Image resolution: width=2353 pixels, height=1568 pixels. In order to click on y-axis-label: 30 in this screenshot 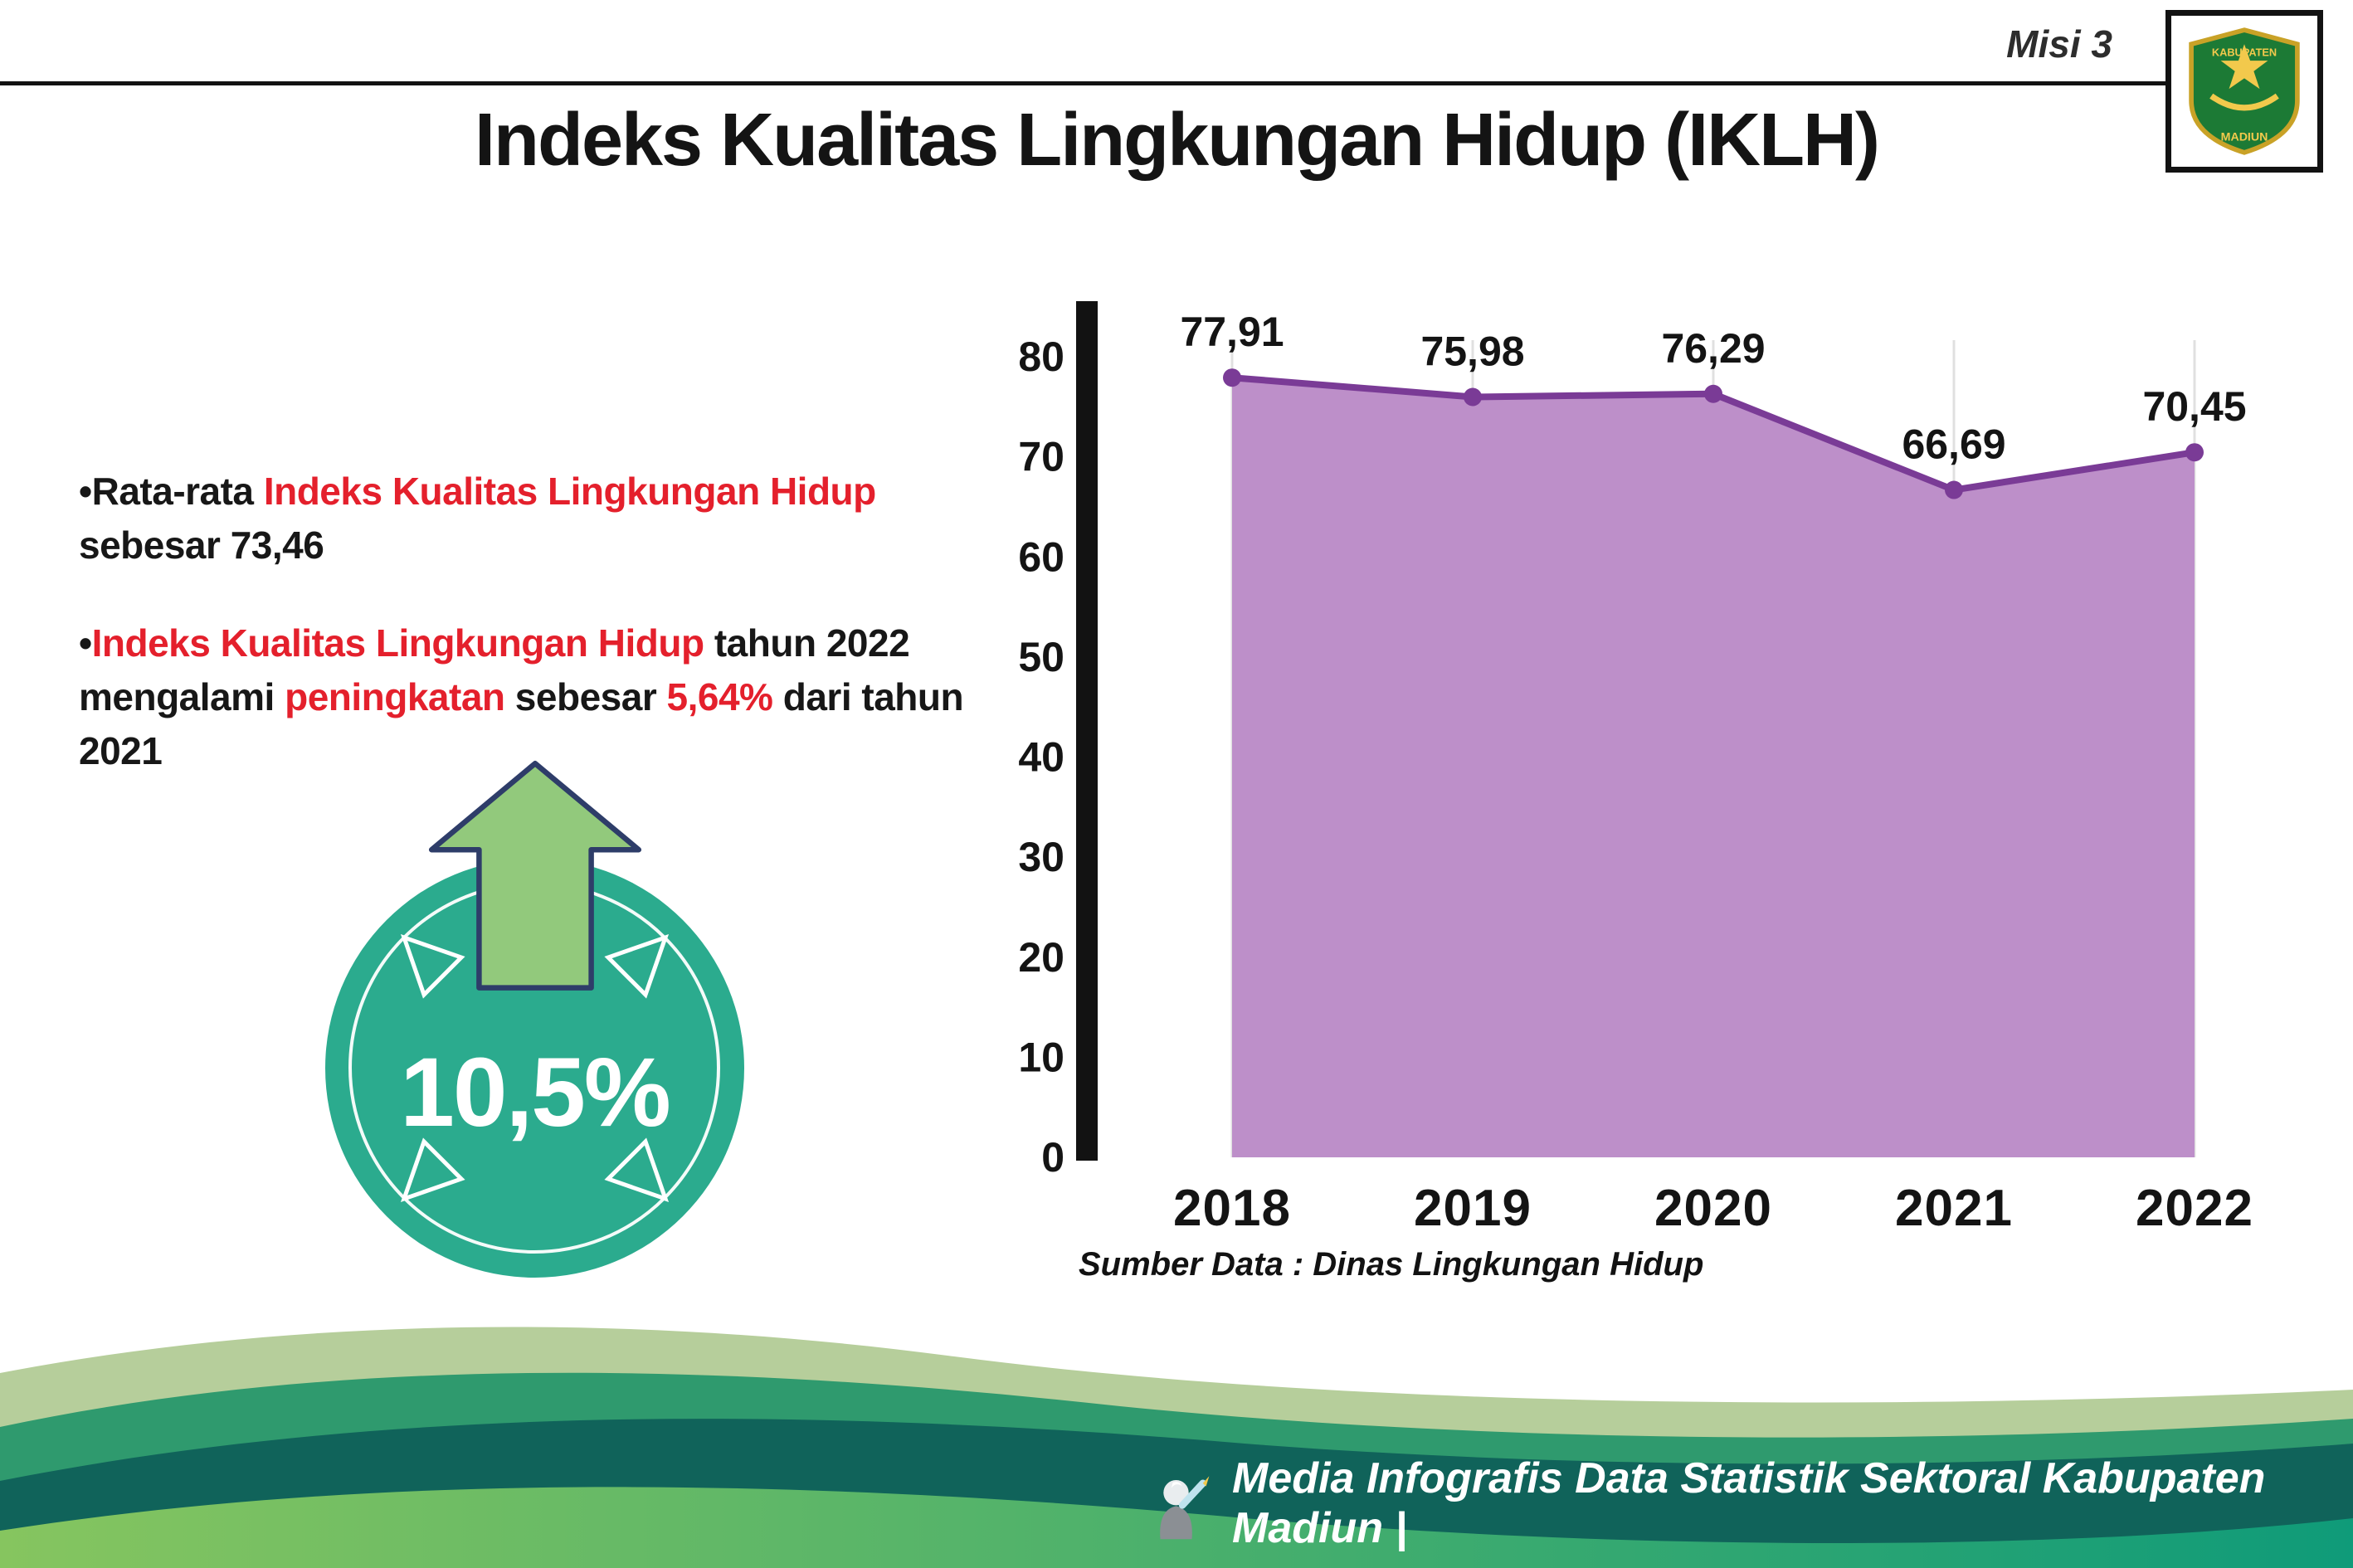, I will do `click(1041, 857)`.